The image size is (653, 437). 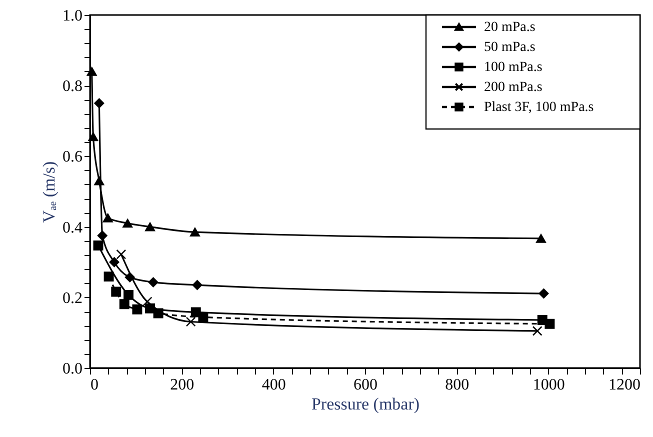 I want to click on legend-label: 50 mPa.s, so click(x=510, y=47).